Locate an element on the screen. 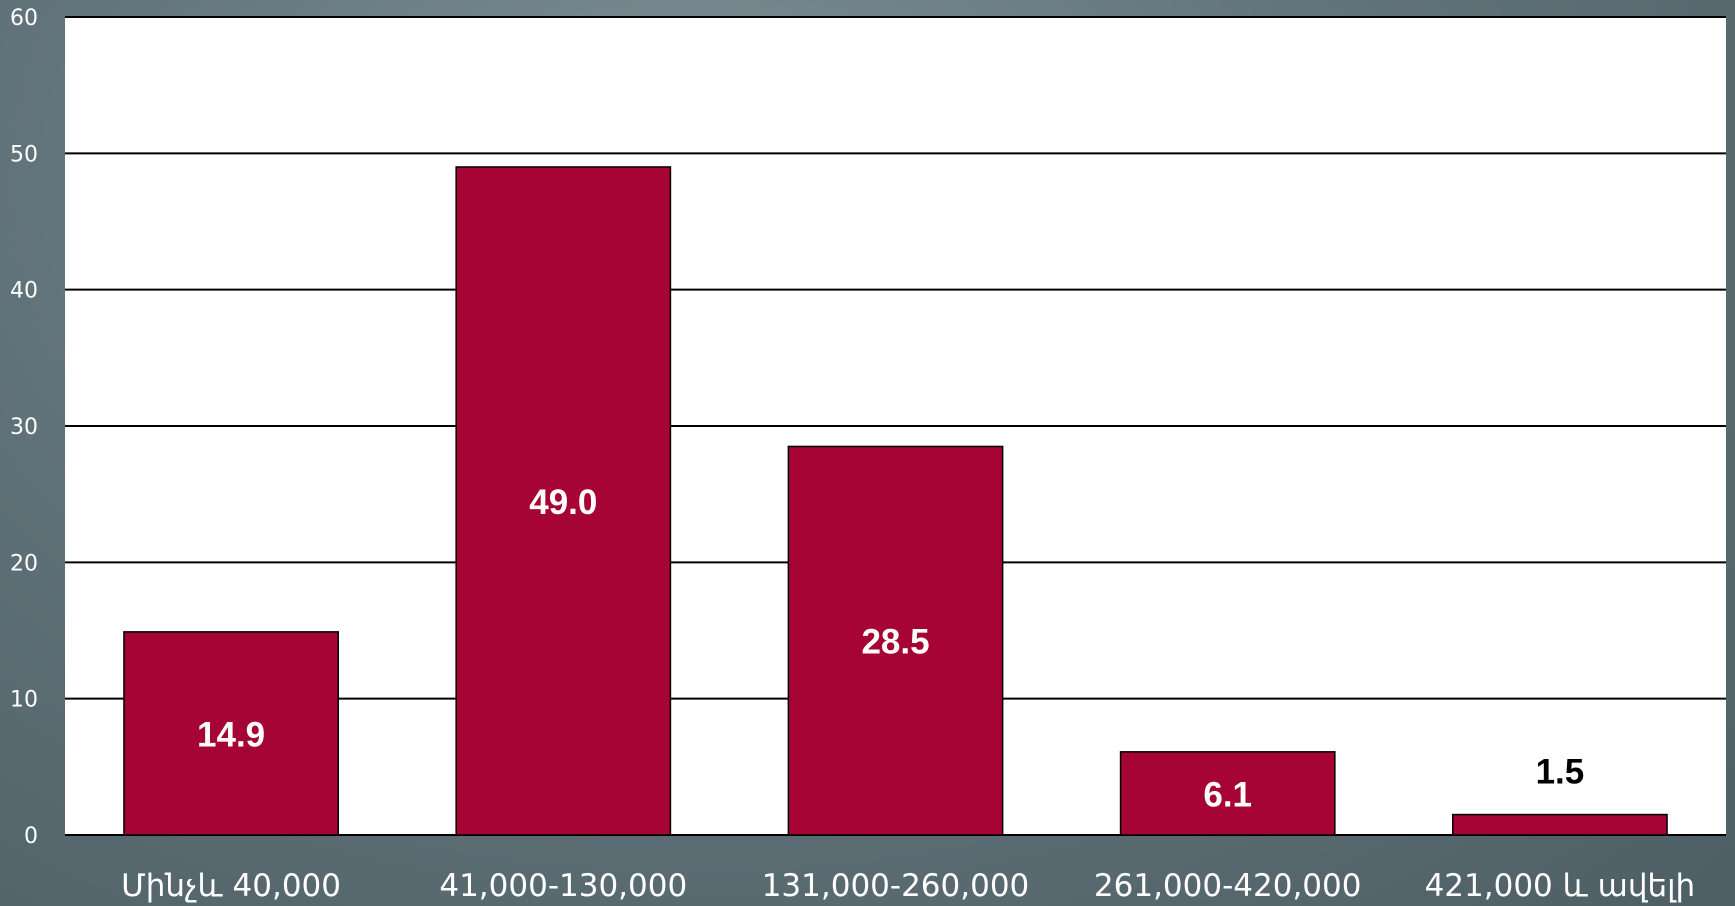  x-tick-label: Մինչև 40,000 is located at coordinates (231, 886).